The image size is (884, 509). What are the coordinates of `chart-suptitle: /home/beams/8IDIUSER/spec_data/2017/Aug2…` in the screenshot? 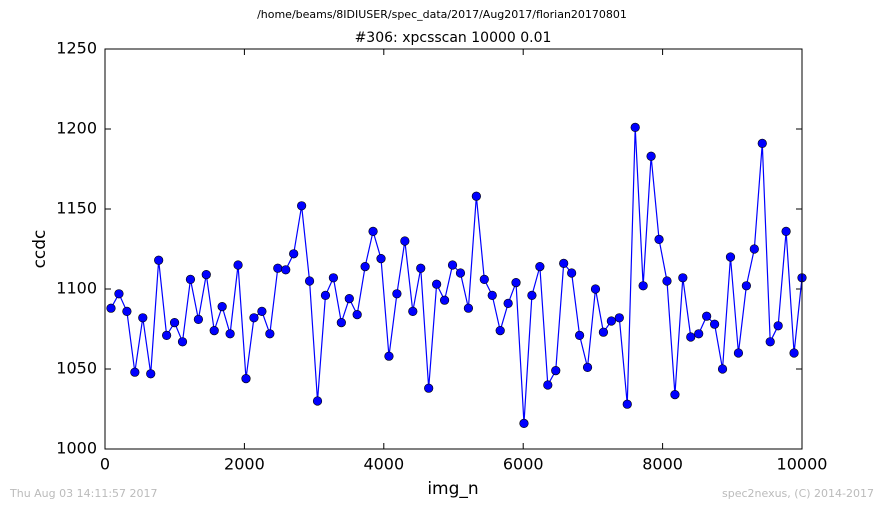 It's located at (442, 14).